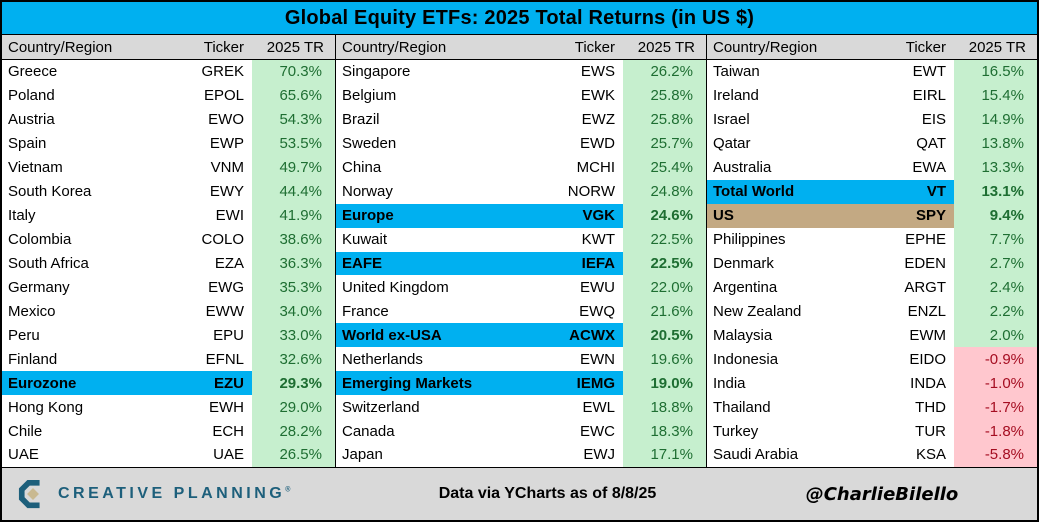 The image size is (1039, 522). I want to click on country-cell: Qatar, so click(732, 144).